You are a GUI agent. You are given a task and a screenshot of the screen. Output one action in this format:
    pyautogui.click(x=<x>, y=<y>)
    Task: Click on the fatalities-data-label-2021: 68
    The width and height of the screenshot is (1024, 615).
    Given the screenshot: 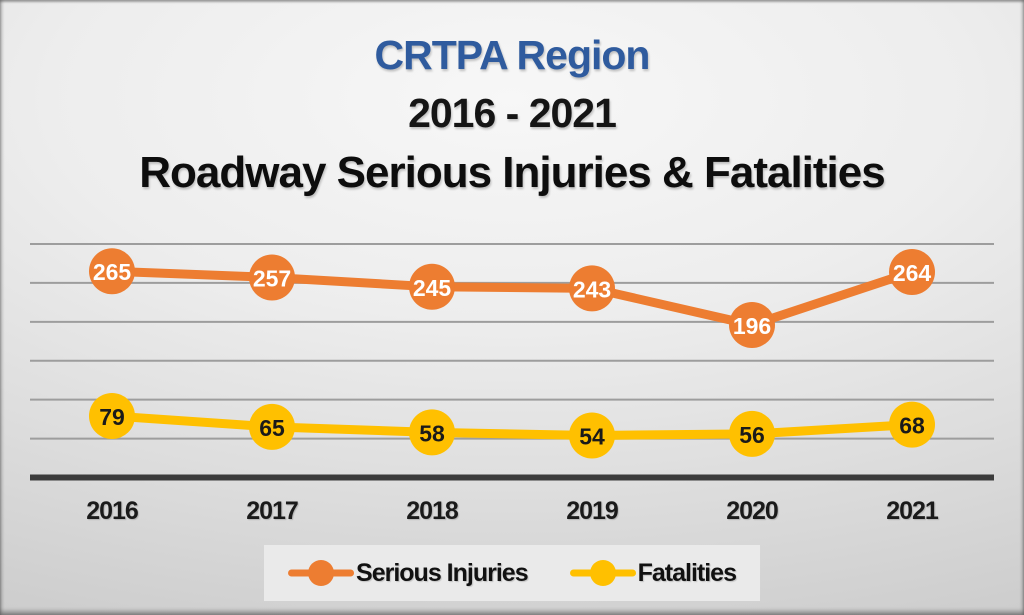 What is the action you would take?
    pyautogui.click(x=912, y=426)
    